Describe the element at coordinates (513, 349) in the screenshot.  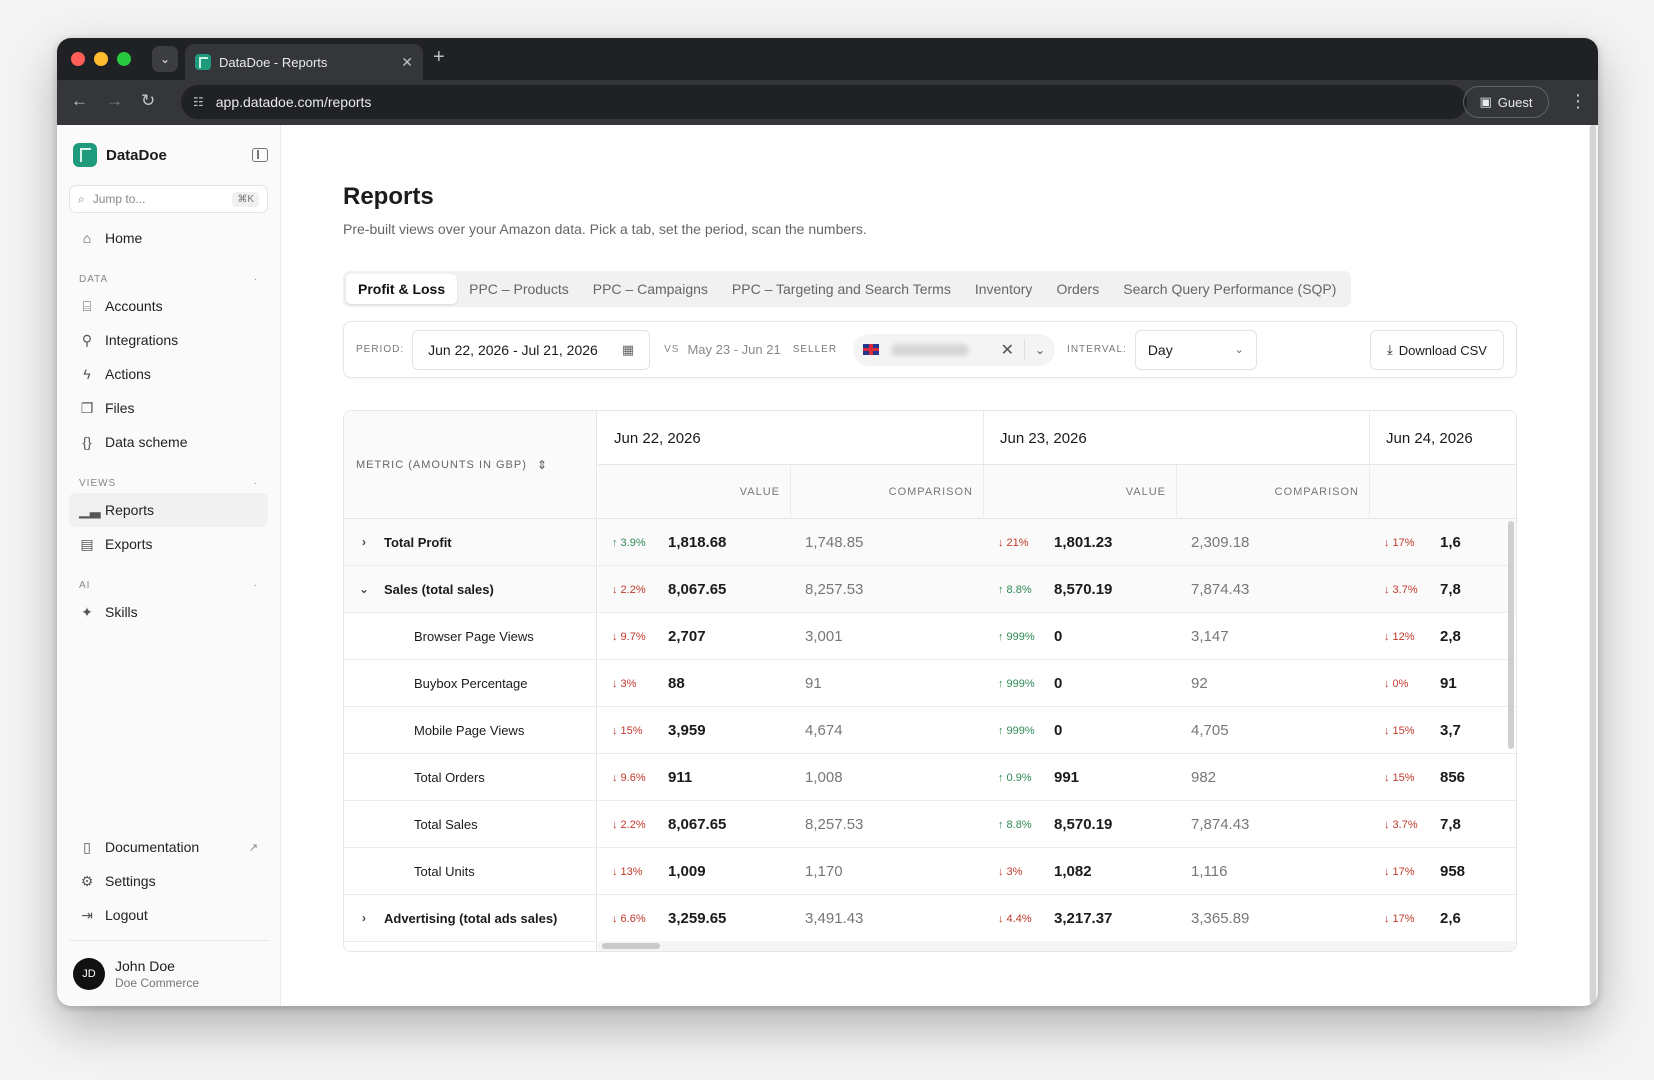
I see `period-value: Jun 22, 2026 - Jul 21, 2026` at that location.